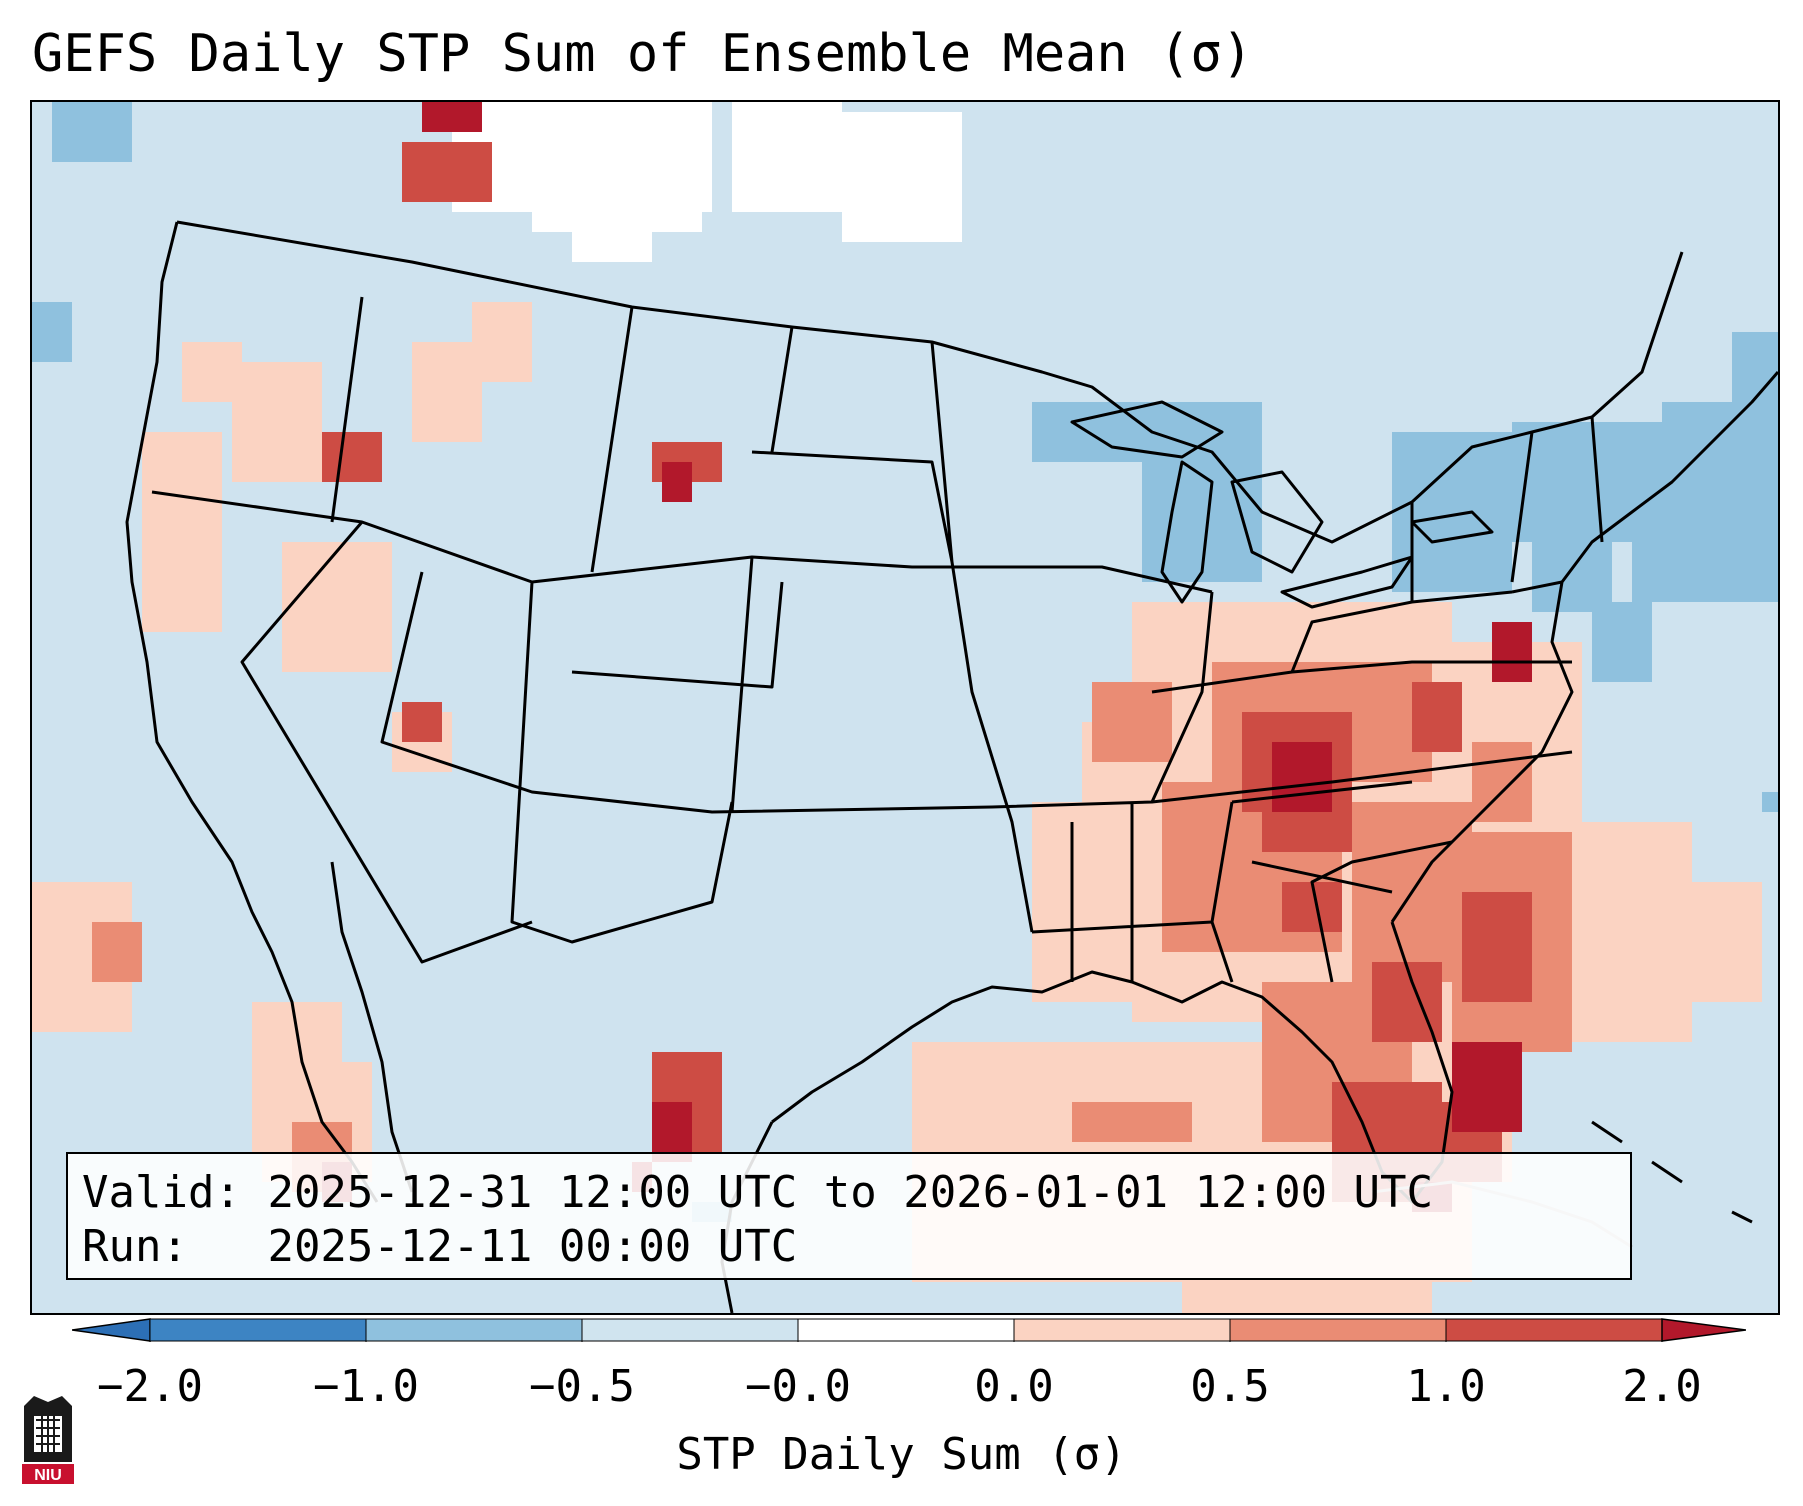 Image resolution: width=1803 pixels, height=1506 pixels. Describe the element at coordinates (150, 1386) in the screenshot. I see `colorbar-tick-label: −2.0` at that location.